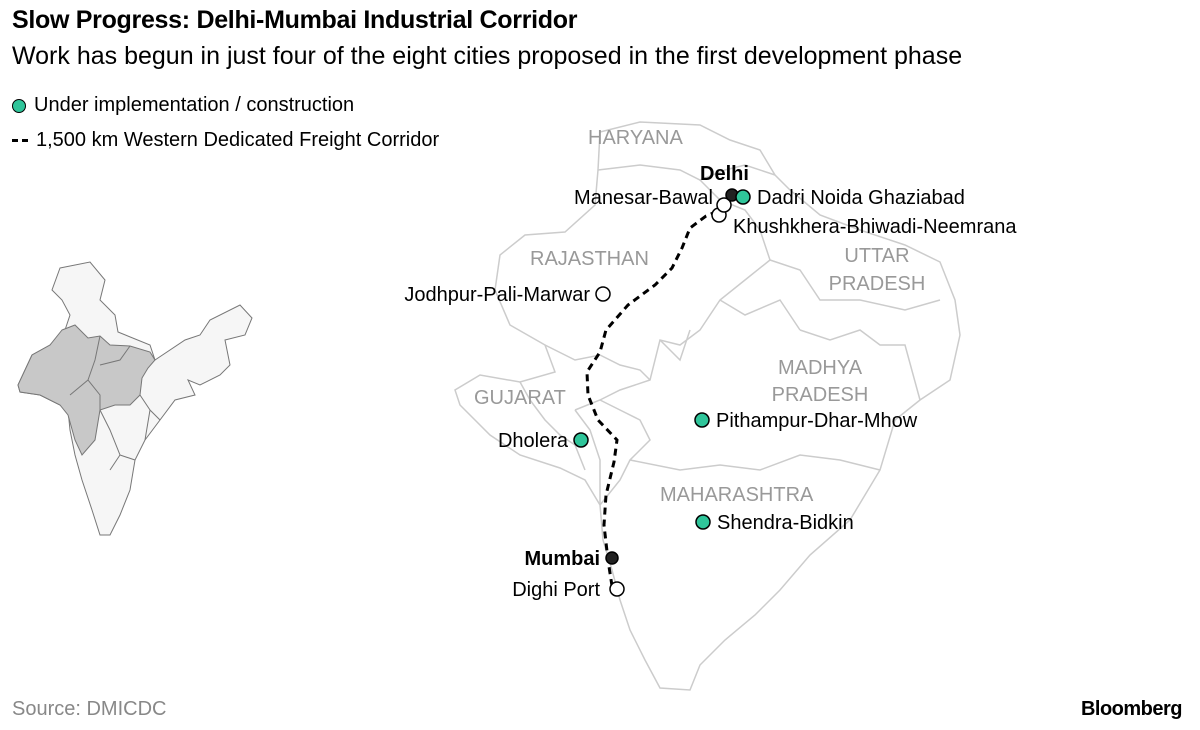 This screenshot has height=730, width=1200. I want to click on state-label-uttar-pradesh: UTTAR, so click(876, 256).